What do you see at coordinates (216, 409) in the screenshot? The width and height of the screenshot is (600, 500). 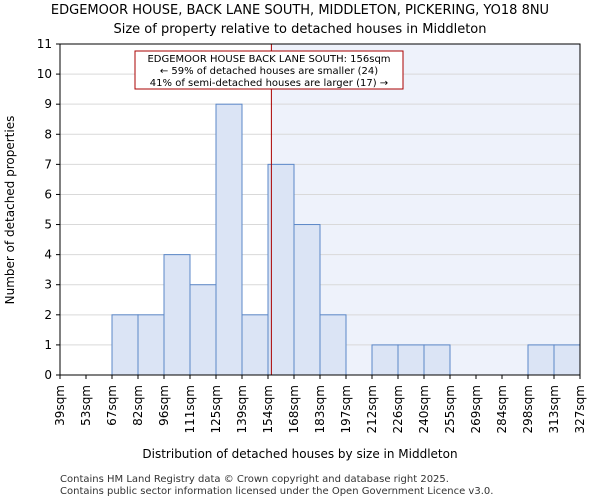 I see `x-tick-label-125sqm: 125sqm` at bounding box center [216, 409].